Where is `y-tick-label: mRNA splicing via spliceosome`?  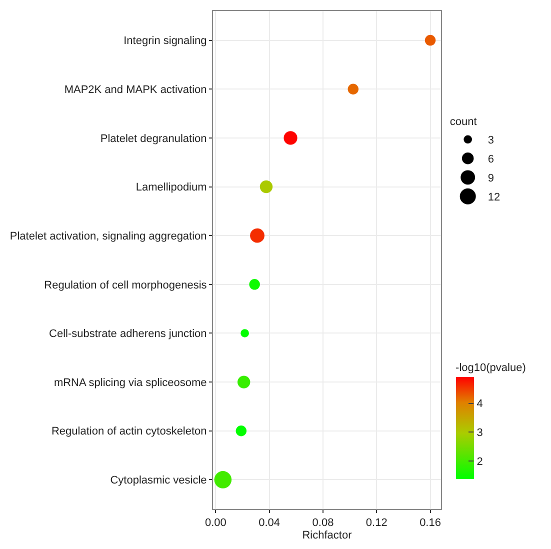 y-tick-label: mRNA splicing via spliceosome is located at coordinates (130, 382).